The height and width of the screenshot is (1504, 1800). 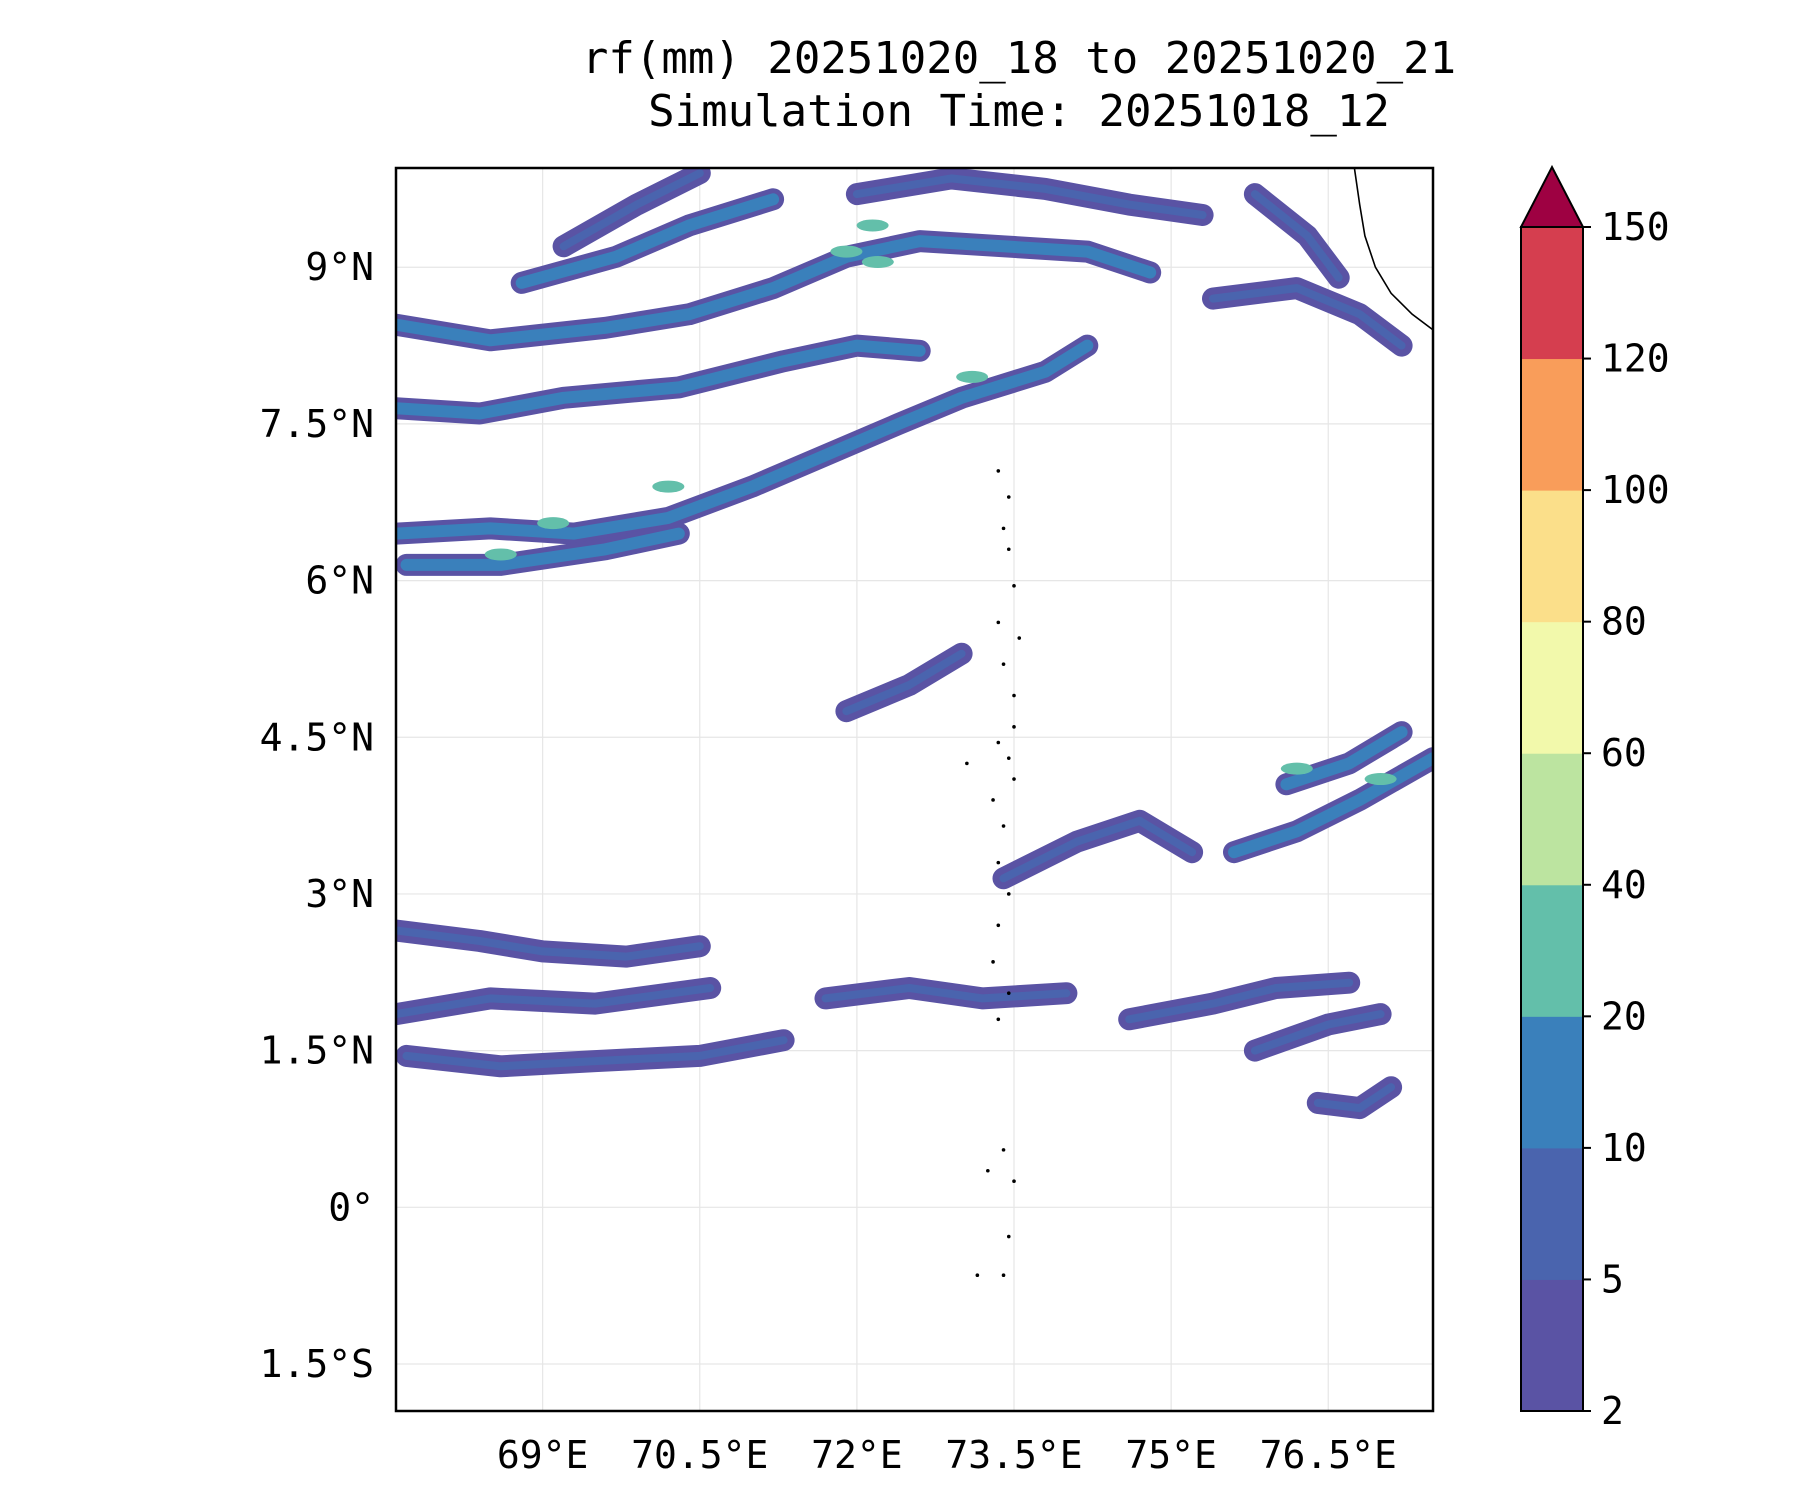 What do you see at coordinates (1624, 885) in the screenshot?
I see `colorbar-tick-label: 40` at bounding box center [1624, 885].